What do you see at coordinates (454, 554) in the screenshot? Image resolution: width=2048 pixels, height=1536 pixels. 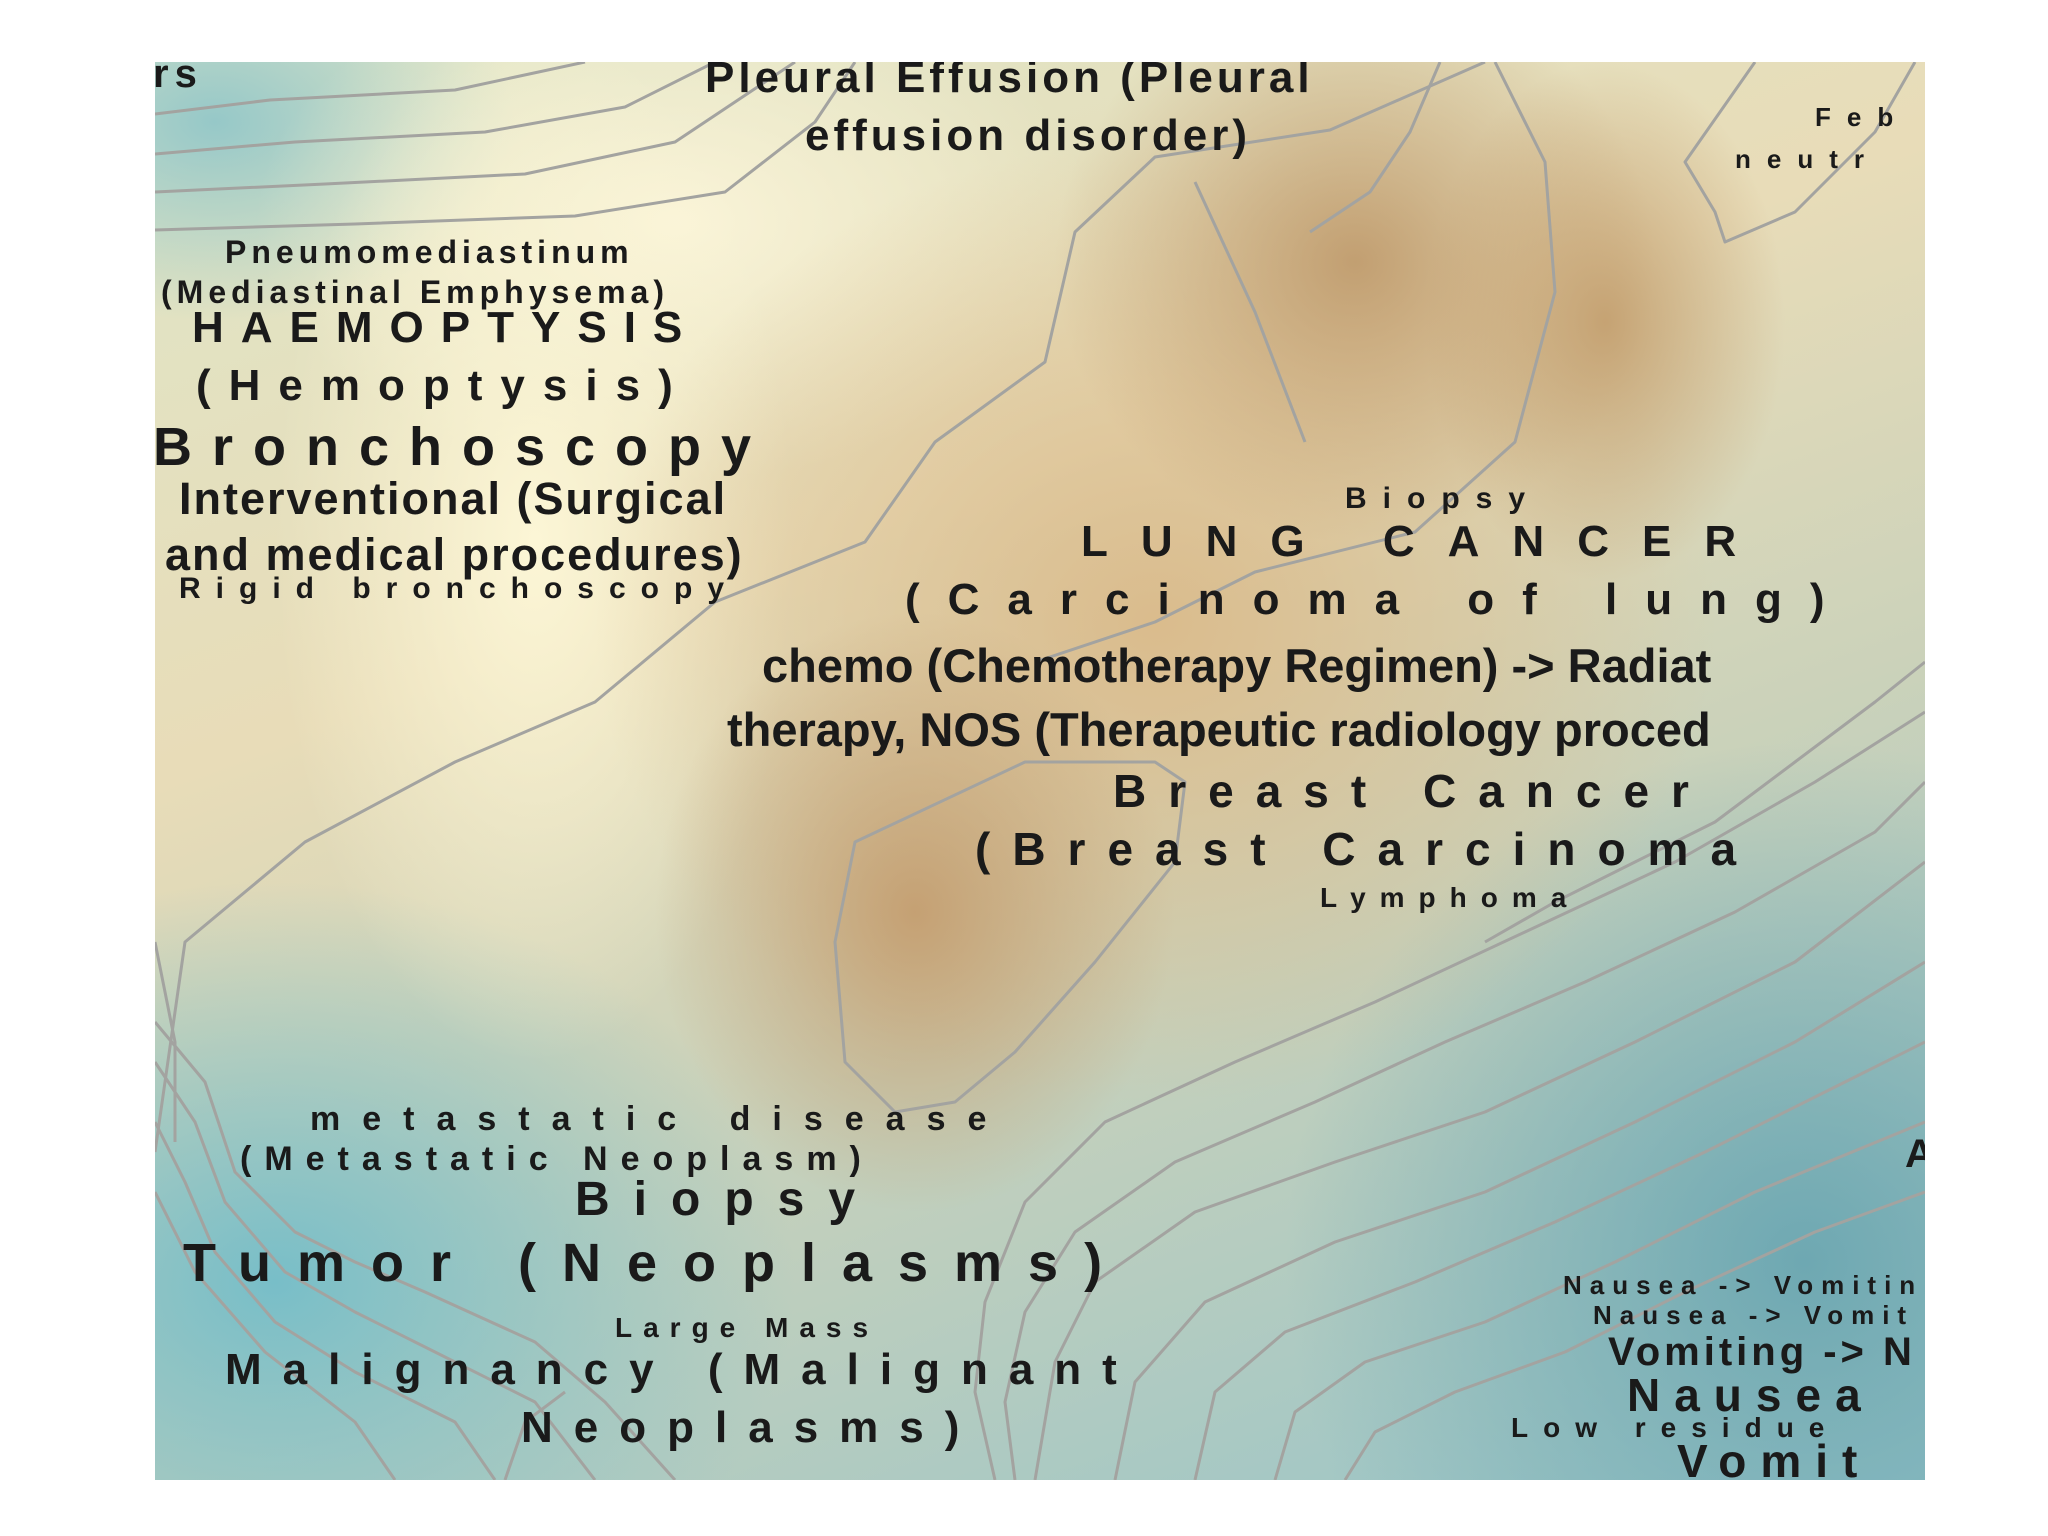 I see `interventional-label-line2: and medical procedures)` at bounding box center [454, 554].